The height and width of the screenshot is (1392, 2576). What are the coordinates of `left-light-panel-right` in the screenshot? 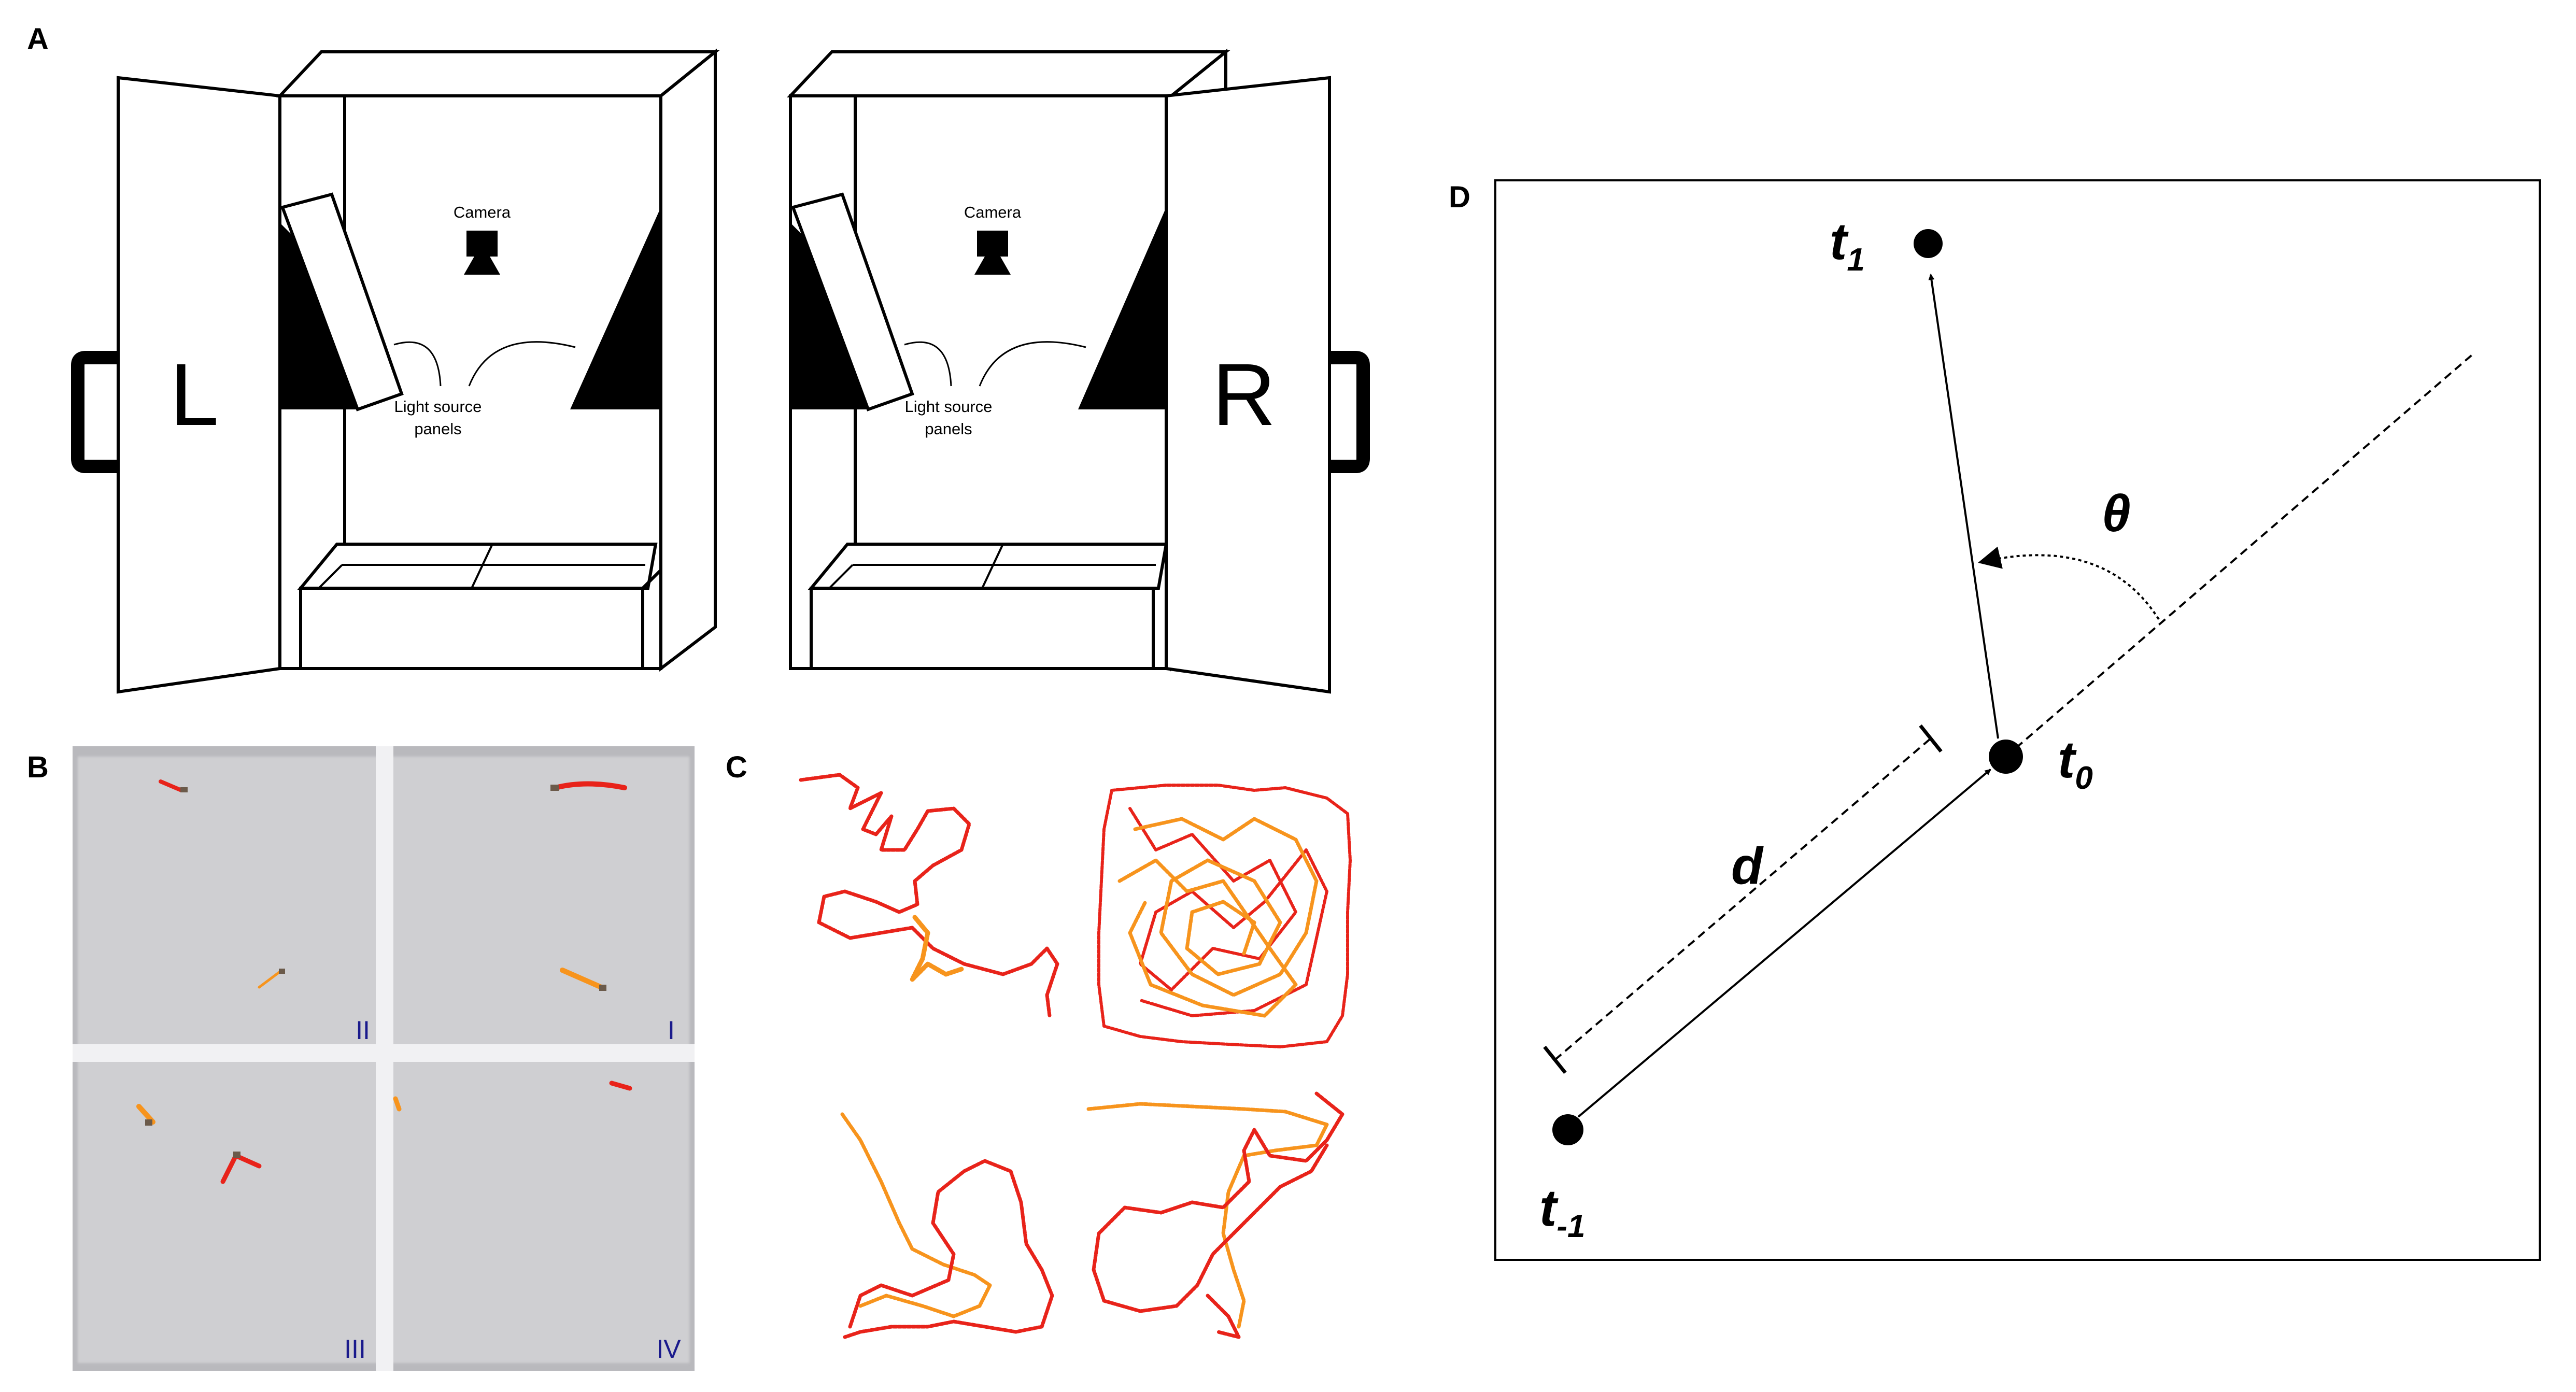 It's located at (615, 308).